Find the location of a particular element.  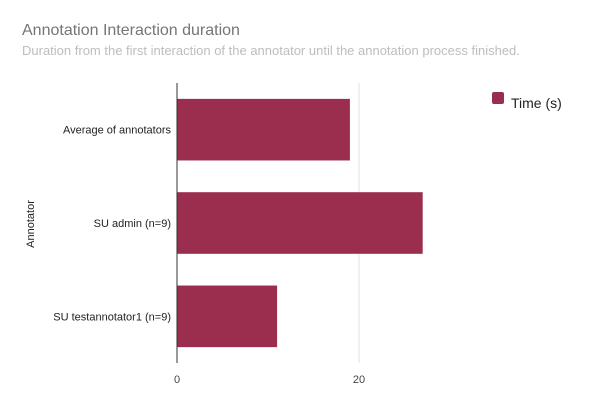

chart-title: Annotation Interaction duration is located at coordinates (131, 30).